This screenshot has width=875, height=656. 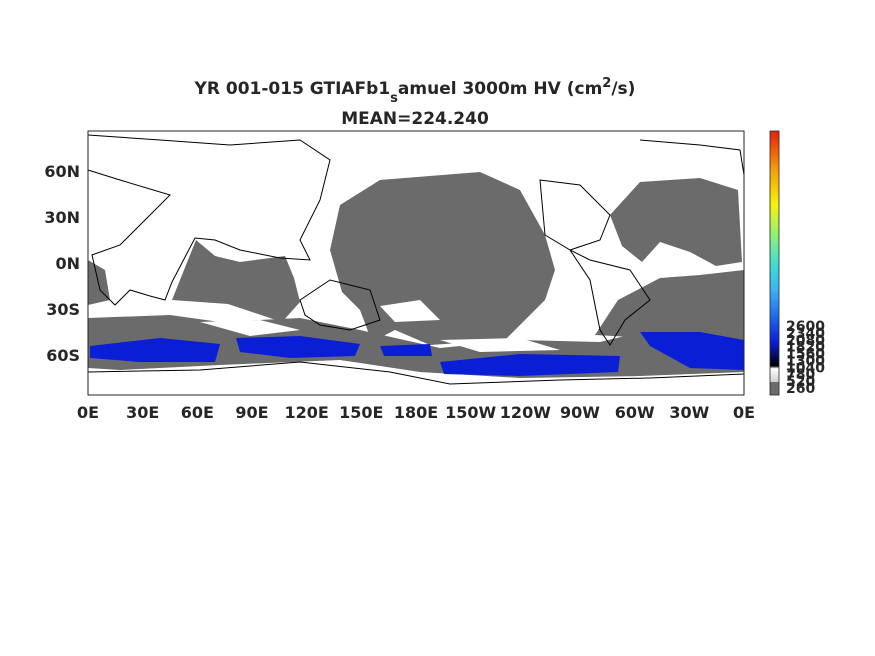 What do you see at coordinates (361, 412) in the screenshot?
I see `lon-label: 150E` at bounding box center [361, 412].